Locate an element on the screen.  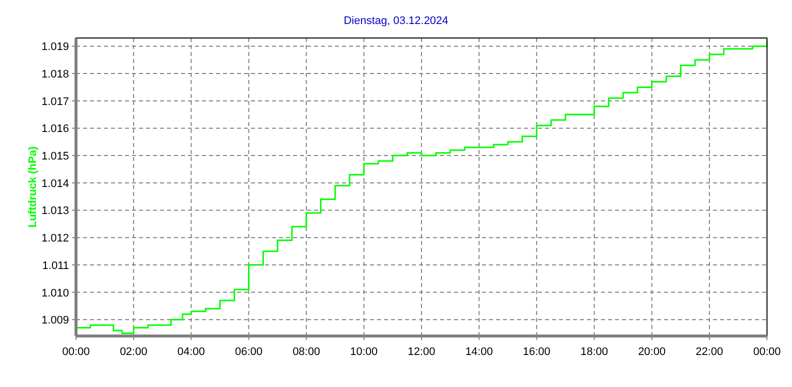
y-tick-label: 1.011 is located at coordinates (55, 266).